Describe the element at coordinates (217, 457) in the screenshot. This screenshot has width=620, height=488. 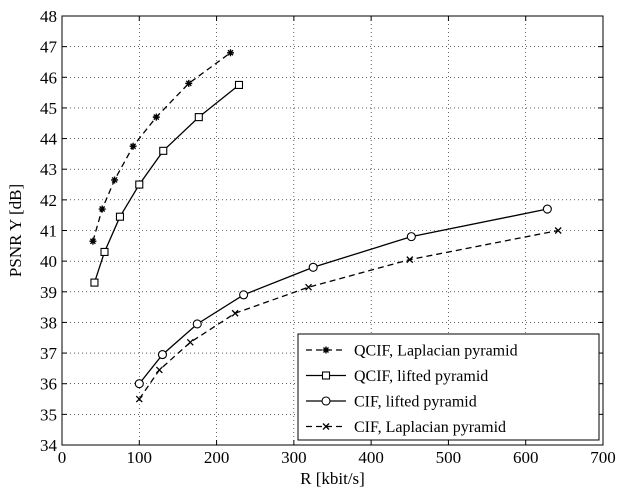
I see `x-tick-label: 200` at that location.